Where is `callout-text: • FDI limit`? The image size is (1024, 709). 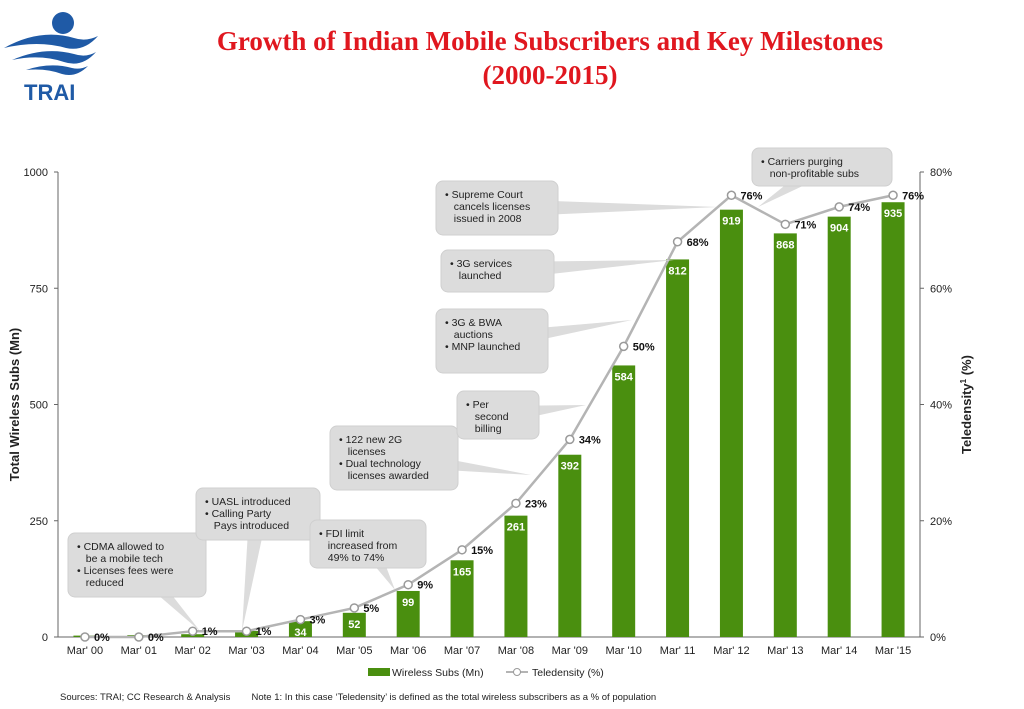 callout-text: • FDI limit is located at coordinates (341, 534).